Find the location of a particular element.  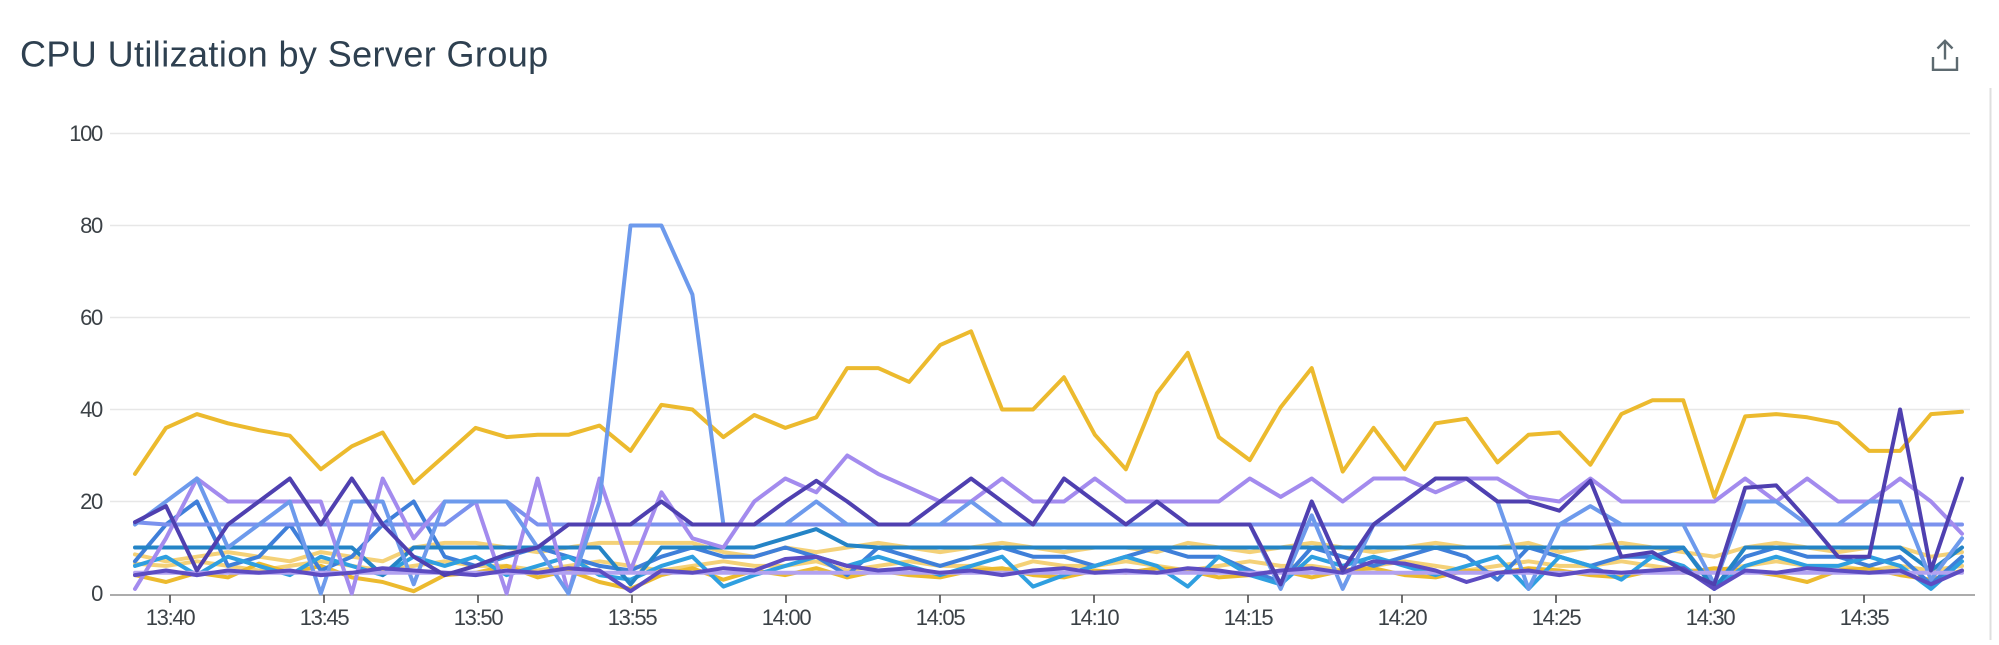

svg-text: 13:50 is located at coordinates (479, 617).